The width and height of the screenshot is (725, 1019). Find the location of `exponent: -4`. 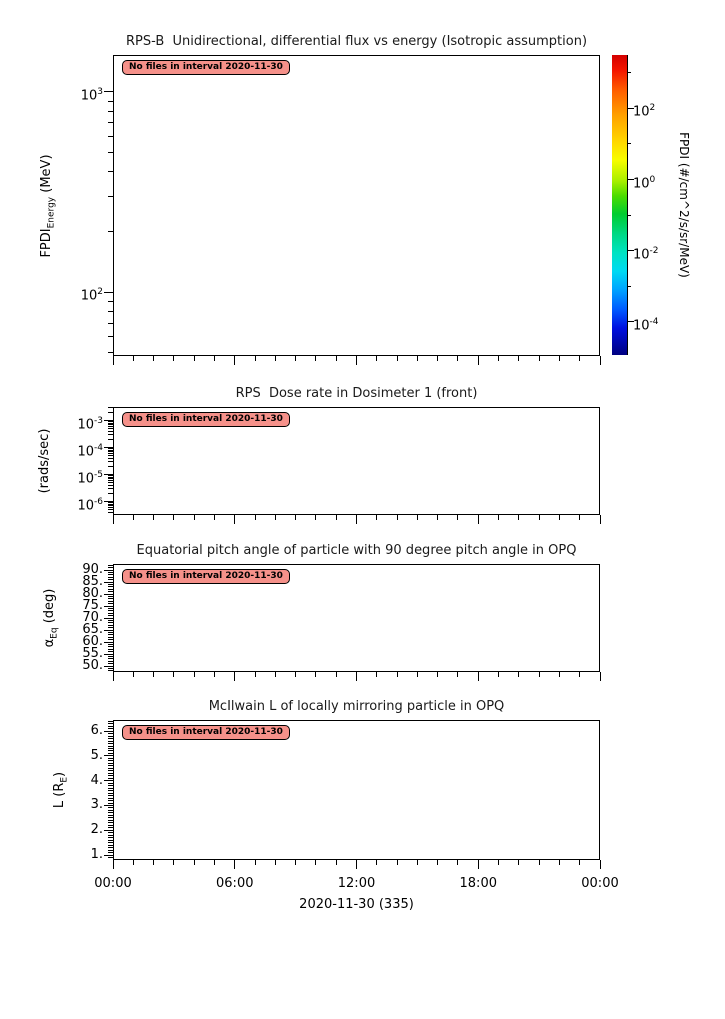

exponent: -4 is located at coordinates (98, 447).